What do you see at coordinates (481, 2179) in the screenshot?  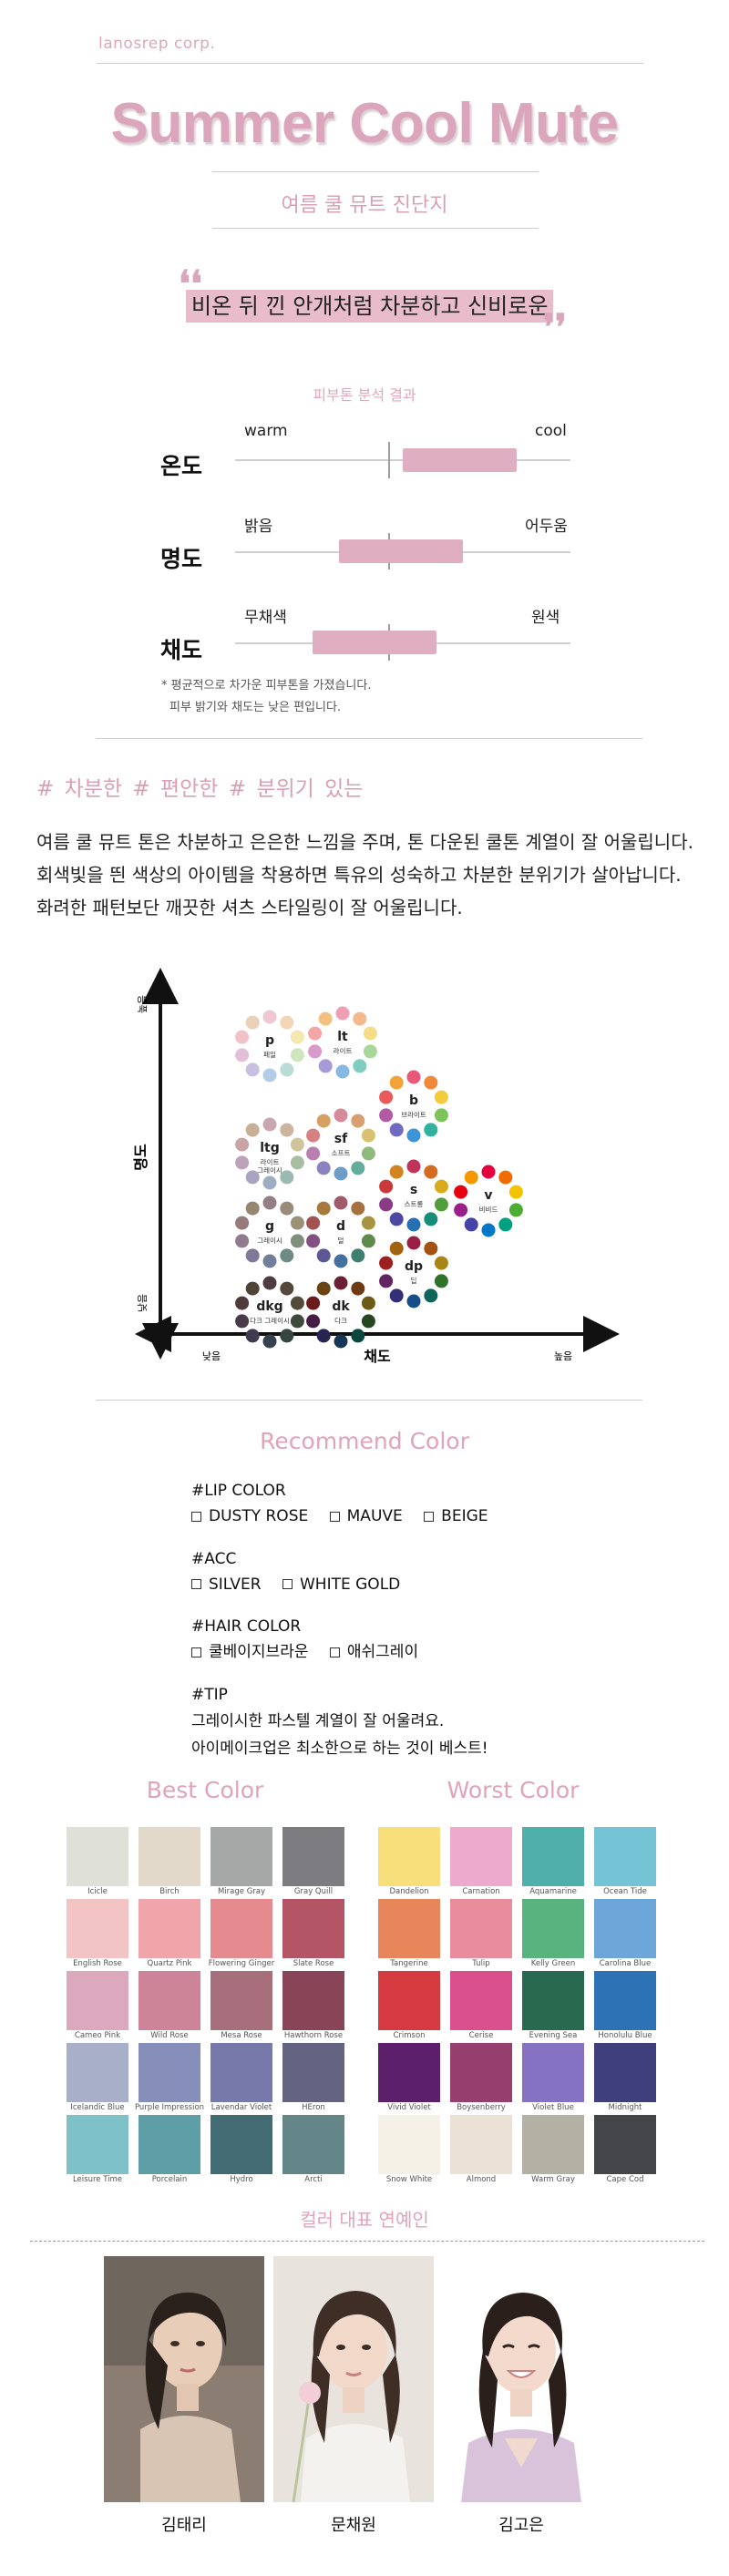 I see `swatch-name: Almond` at bounding box center [481, 2179].